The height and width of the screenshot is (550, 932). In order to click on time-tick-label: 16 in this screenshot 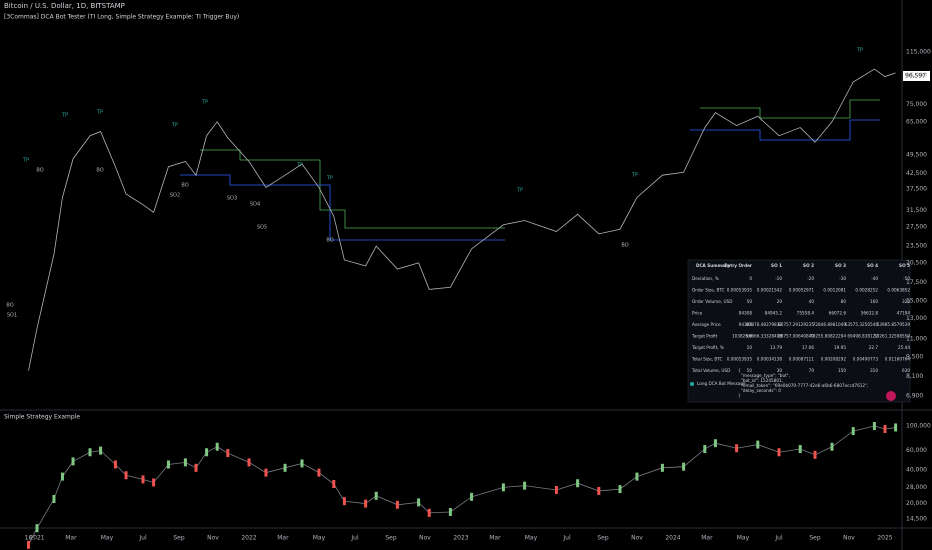, I will do `click(29, 538)`.